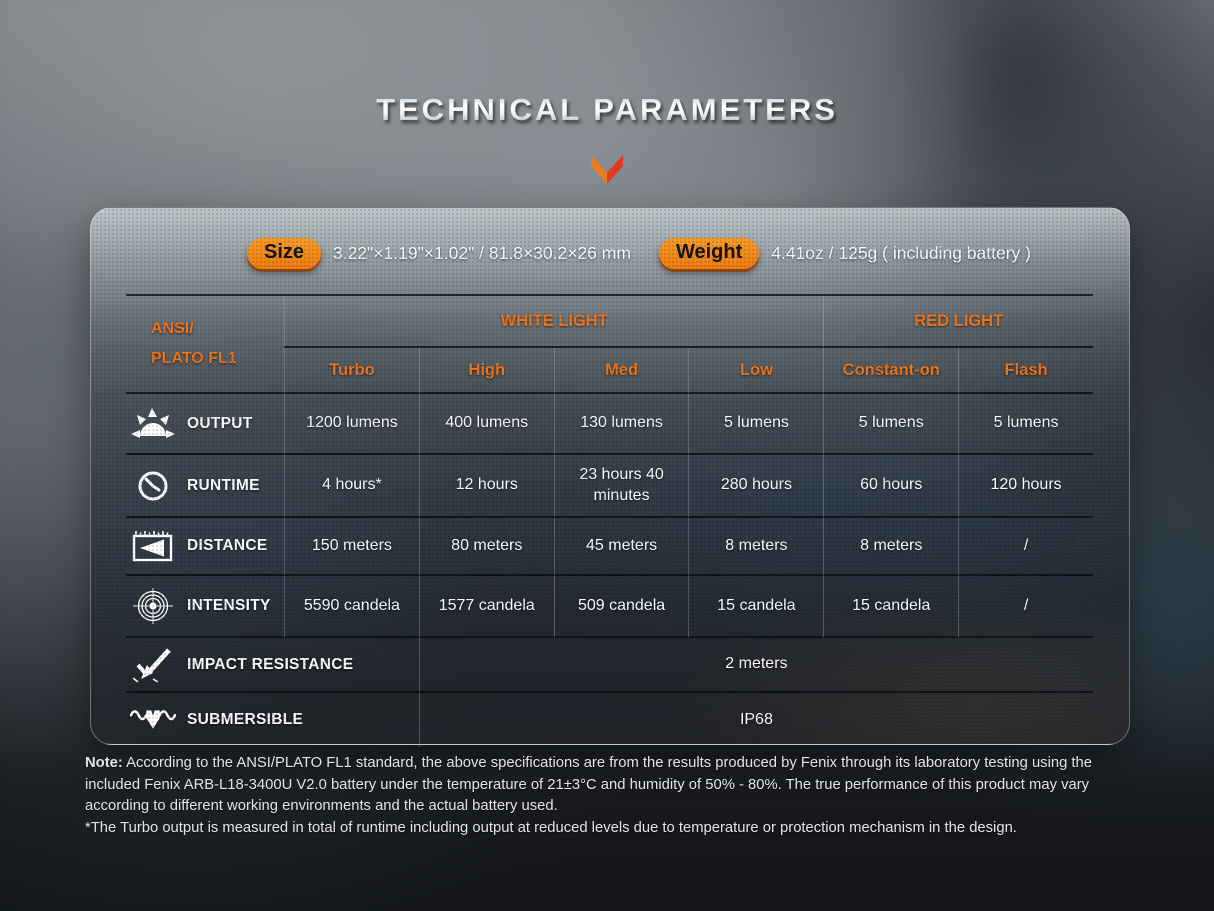 This screenshot has width=1214, height=911. I want to click on group-header-red-light: RED LIGHT, so click(958, 322).